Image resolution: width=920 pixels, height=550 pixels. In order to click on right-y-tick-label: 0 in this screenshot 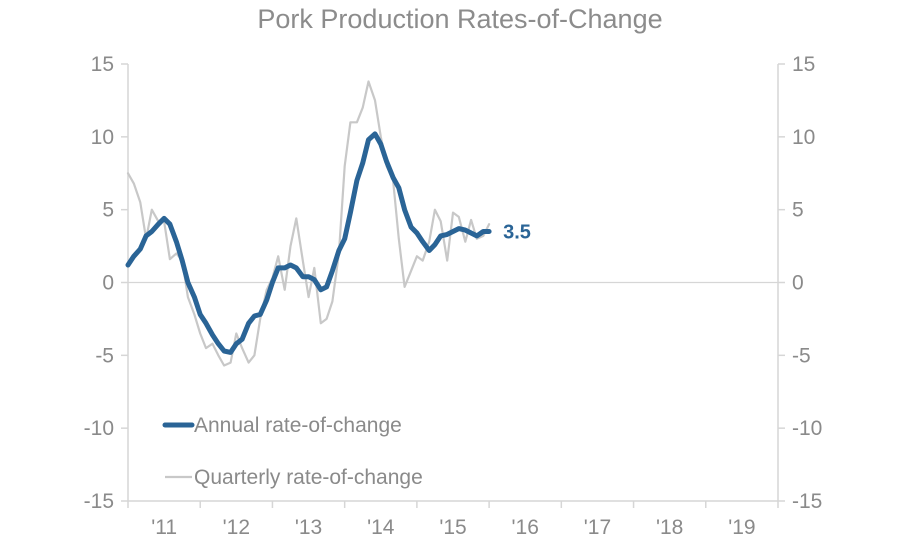, I will do `click(798, 283)`.